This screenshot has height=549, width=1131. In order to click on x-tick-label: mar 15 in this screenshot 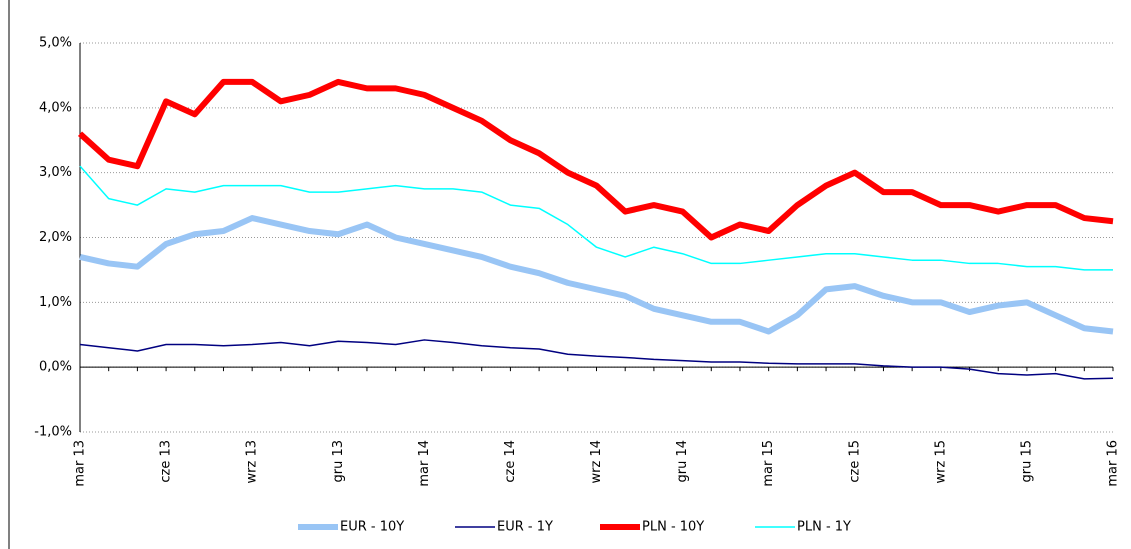, I will do `click(768, 463)`.